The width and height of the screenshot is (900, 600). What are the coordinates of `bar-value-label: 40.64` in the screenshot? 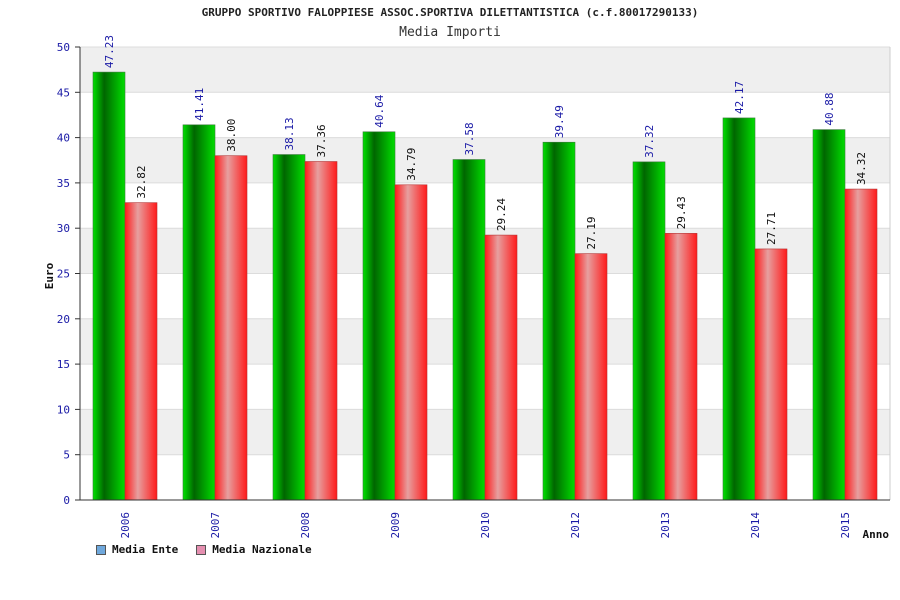 It's located at (379, 110).